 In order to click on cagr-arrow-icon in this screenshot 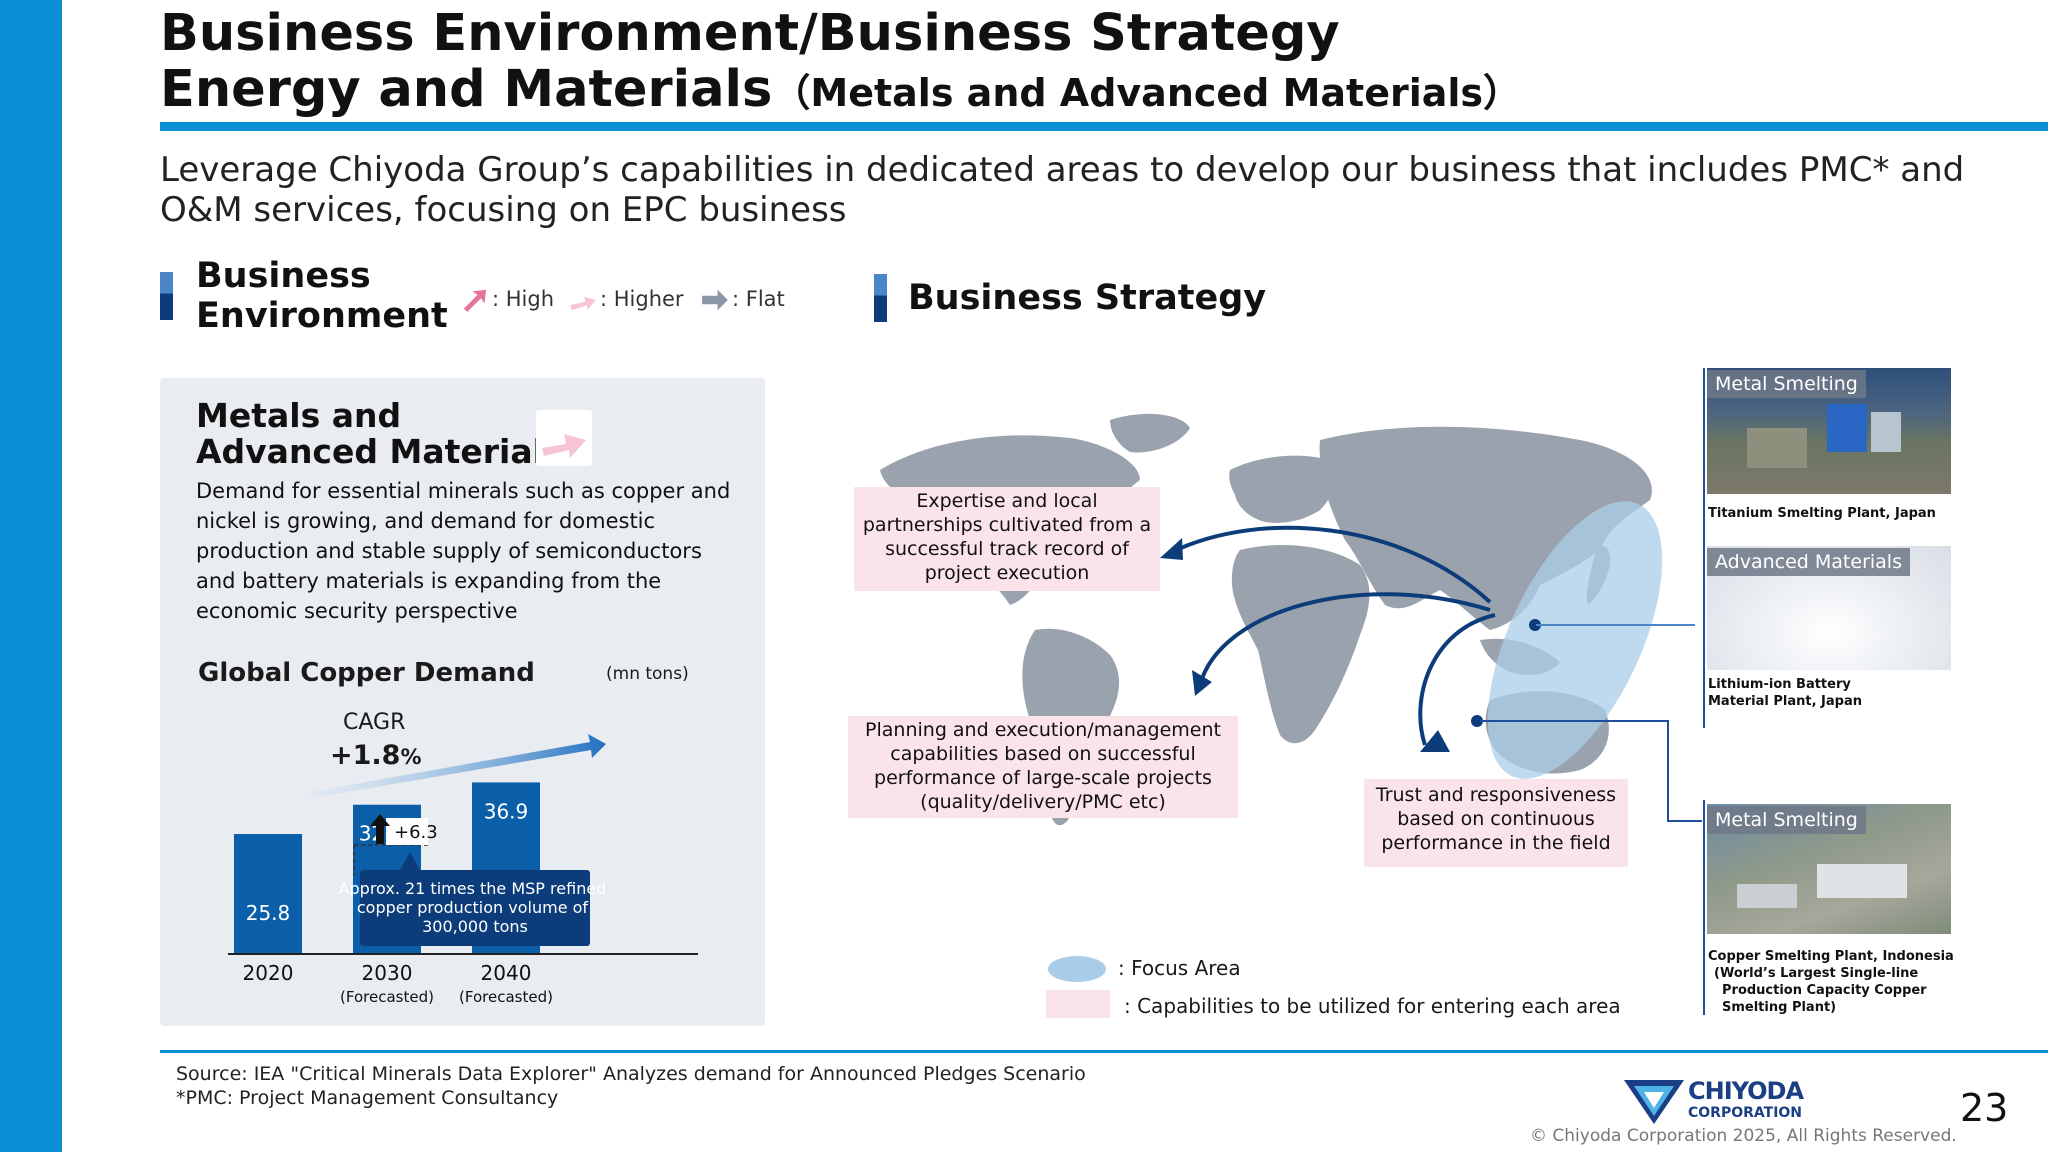, I will do `click(458, 766)`.